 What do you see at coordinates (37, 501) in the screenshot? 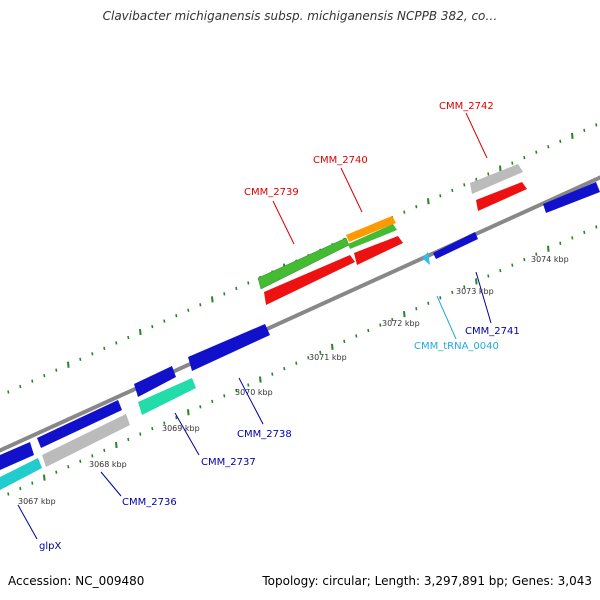
I see `scale-label-3067: 3067 kbp` at bounding box center [37, 501].